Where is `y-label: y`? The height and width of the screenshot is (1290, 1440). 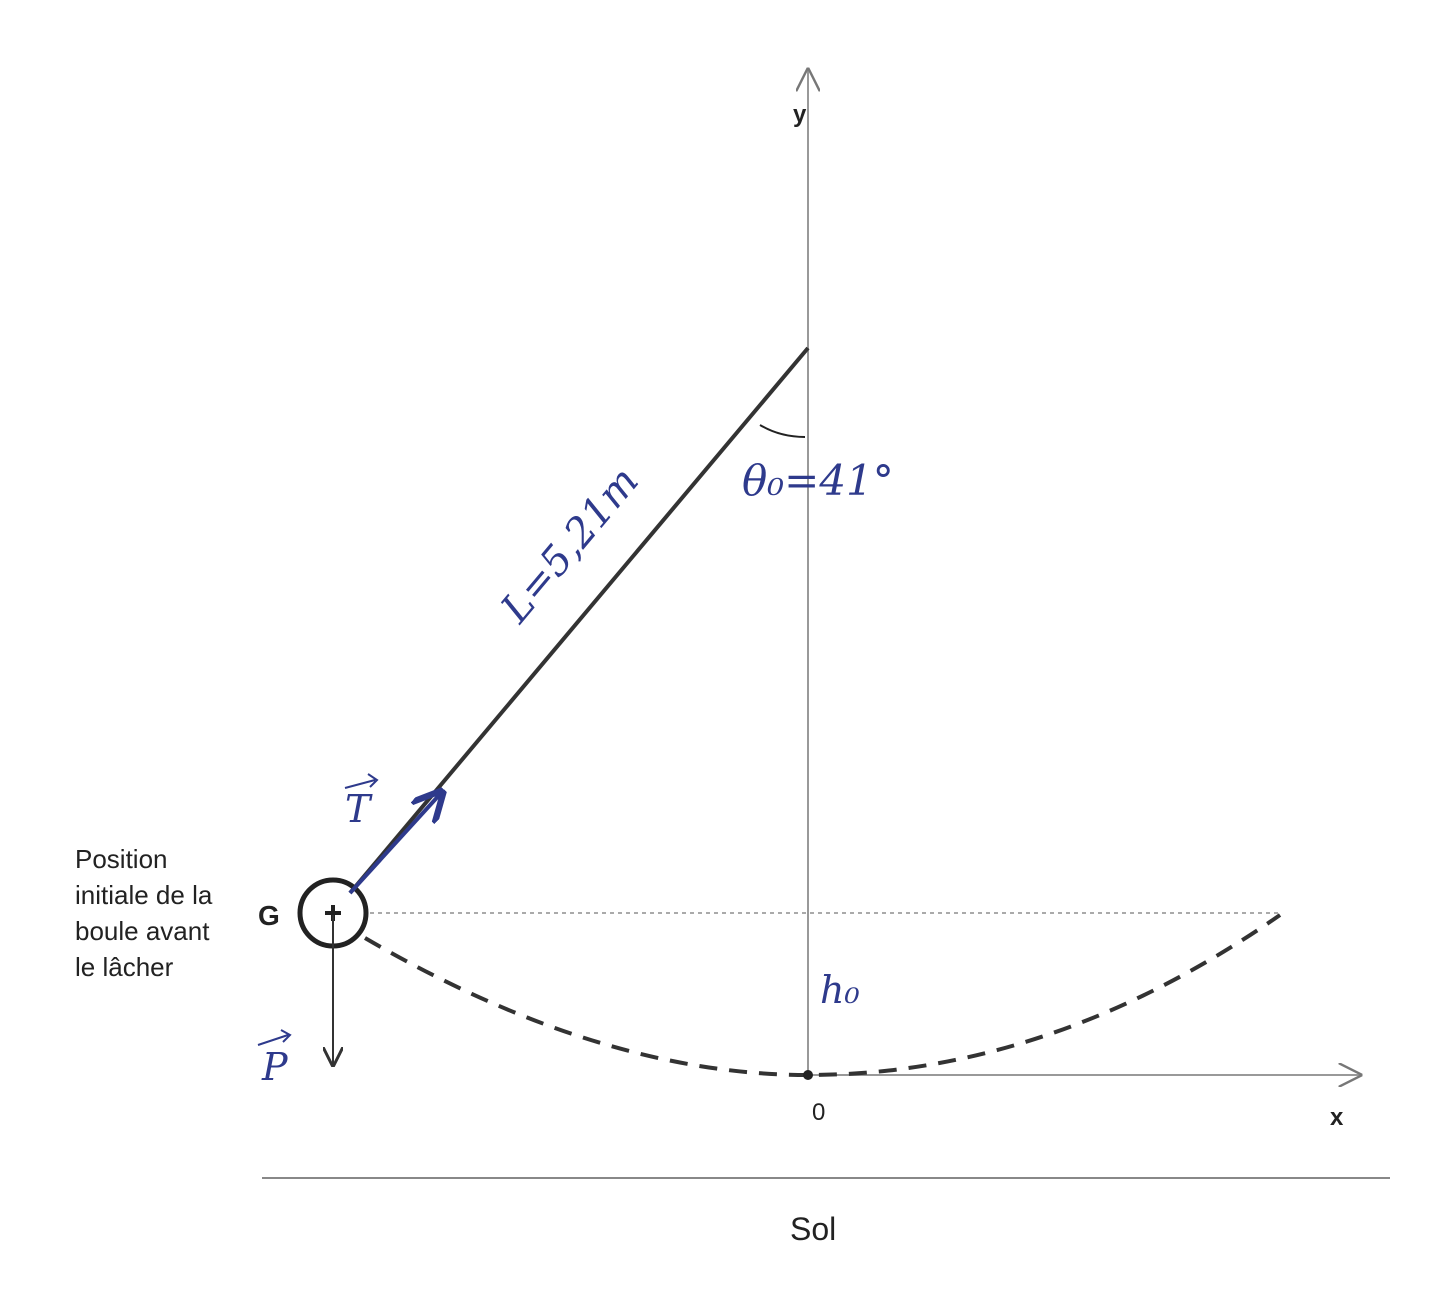 y-label: y is located at coordinates (800, 114).